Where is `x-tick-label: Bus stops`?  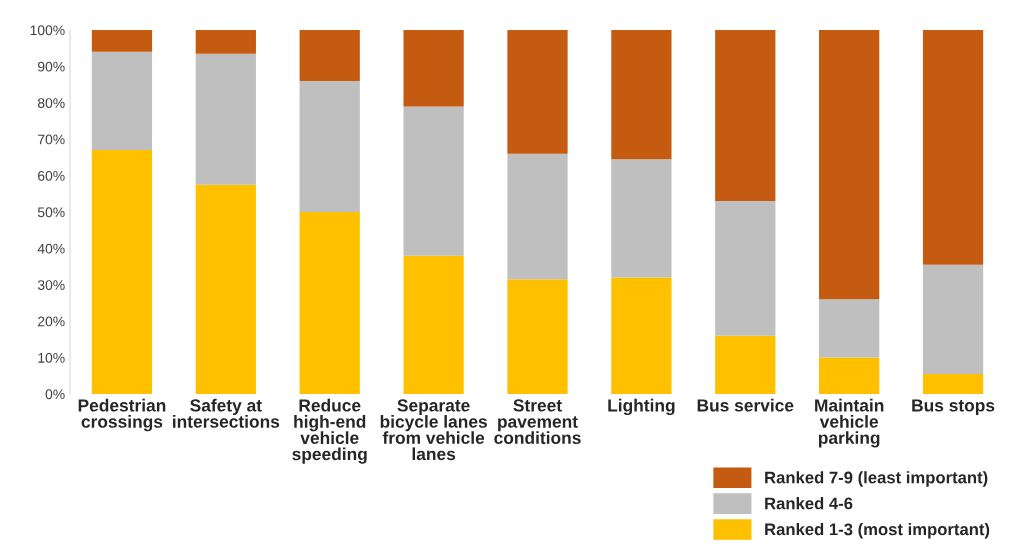 x-tick-label: Bus stops is located at coordinates (953, 407).